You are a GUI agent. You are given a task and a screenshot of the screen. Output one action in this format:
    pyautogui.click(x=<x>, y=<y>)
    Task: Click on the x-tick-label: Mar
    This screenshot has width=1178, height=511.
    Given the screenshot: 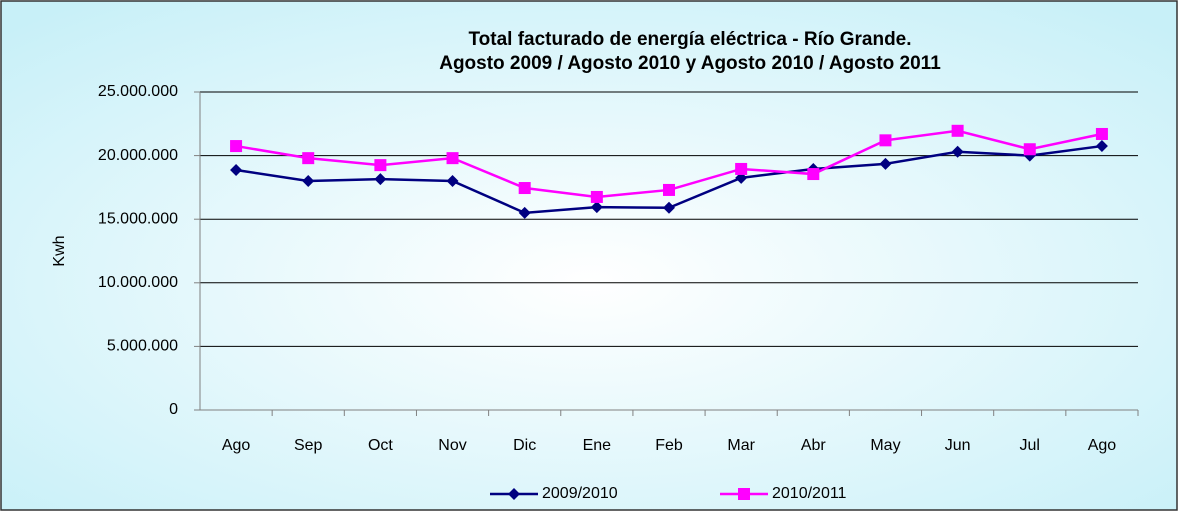 What is the action you would take?
    pyautogui.click(x=741, y=445)
    